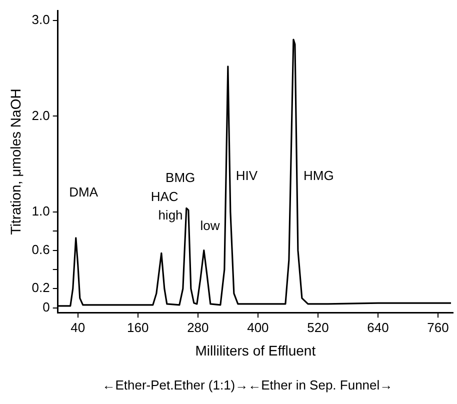 Image resolution: width=457 pixels, height=404 pixels. What do you see at coordinates (170, 214) in the screenshot?
I see `annotation: high` at bounding box center [170, 214].